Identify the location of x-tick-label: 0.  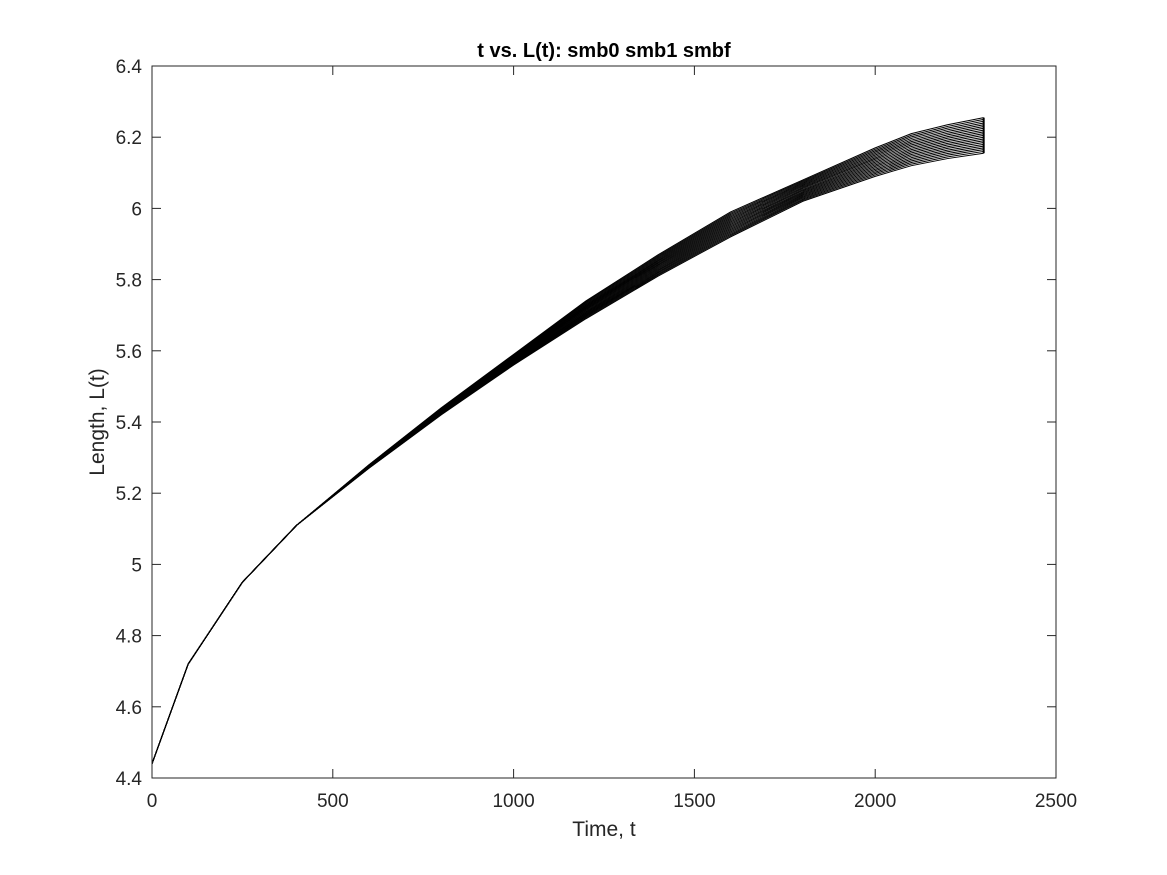
(152, 801).